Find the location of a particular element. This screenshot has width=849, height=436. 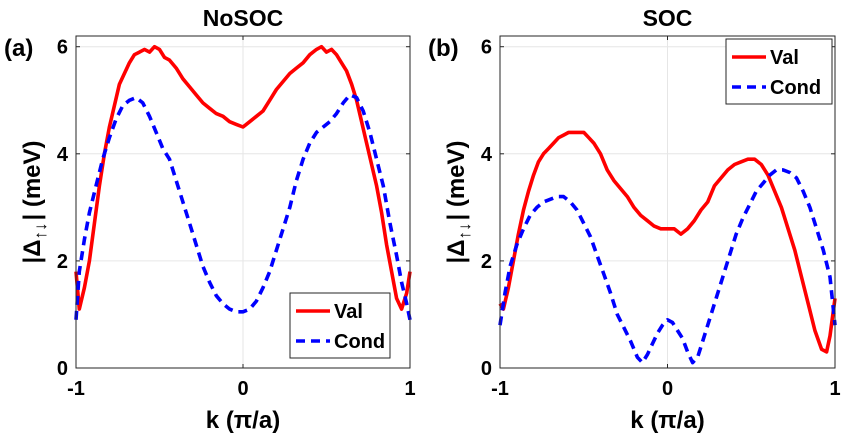

chart-title: SOC is located at coordinates (668, 18).